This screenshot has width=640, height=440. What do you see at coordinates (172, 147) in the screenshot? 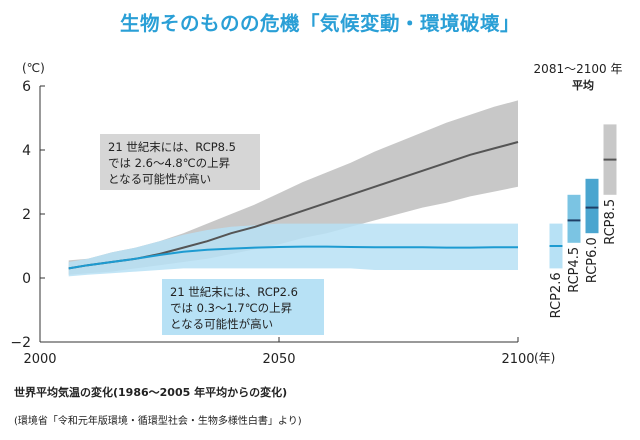
I see `annotation-rcp85-line-1: 21 世紀末には、RCP8.5` at bounding box center [172, 147].